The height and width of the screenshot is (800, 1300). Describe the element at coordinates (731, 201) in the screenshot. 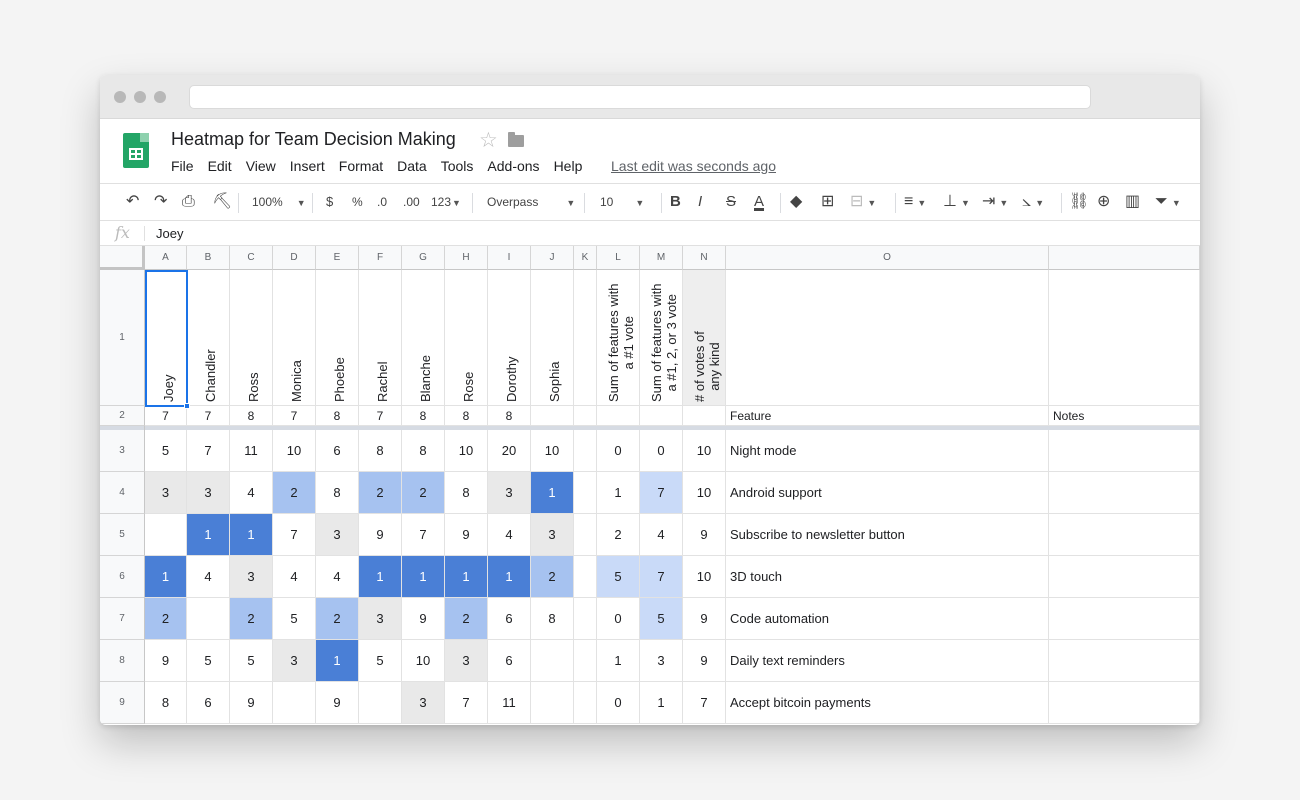

I see `strikethrough-button: S` at that location.